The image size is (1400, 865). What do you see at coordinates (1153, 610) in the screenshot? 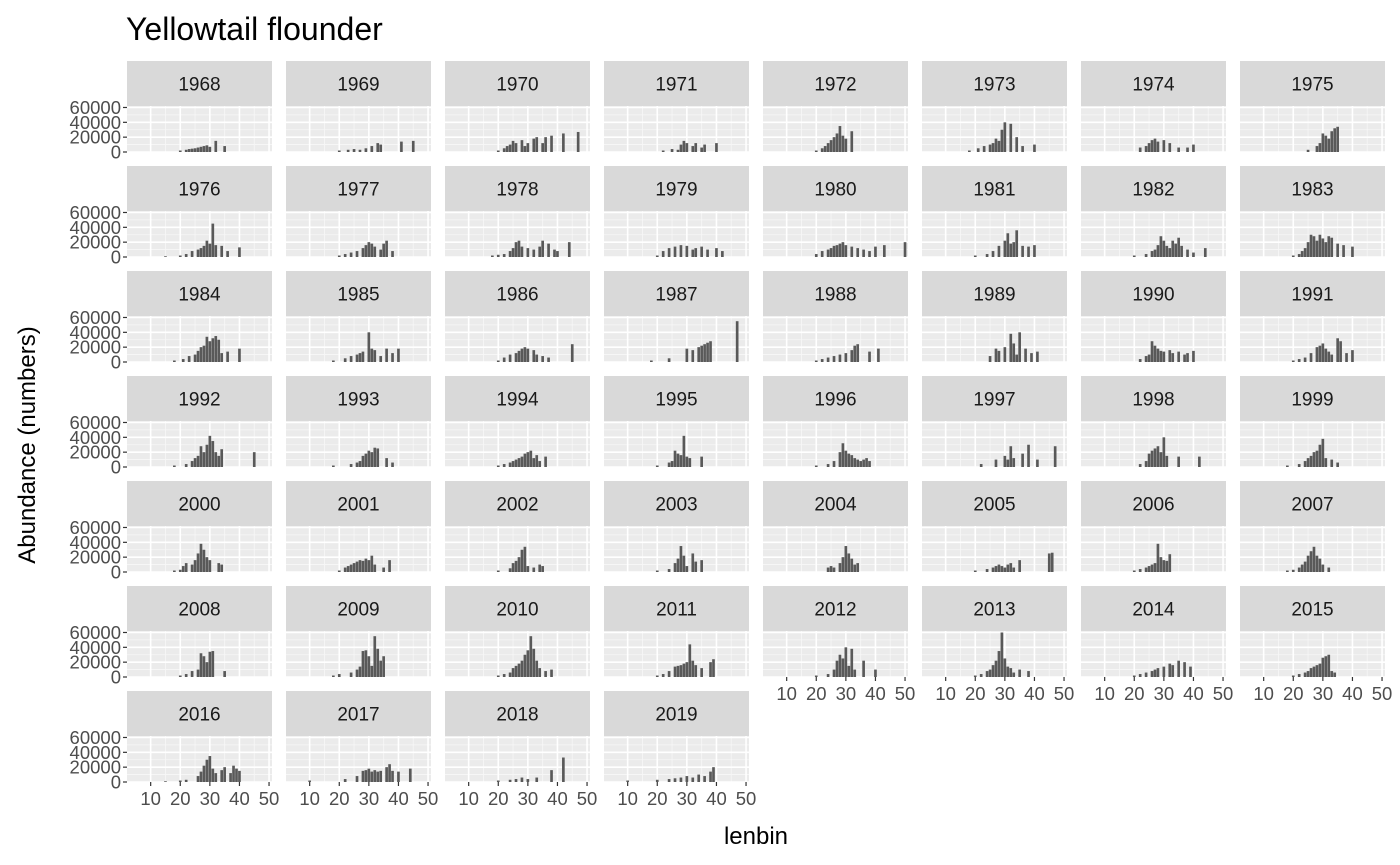
I see `strip-label: 2014` at bounding box center [1153, 610].